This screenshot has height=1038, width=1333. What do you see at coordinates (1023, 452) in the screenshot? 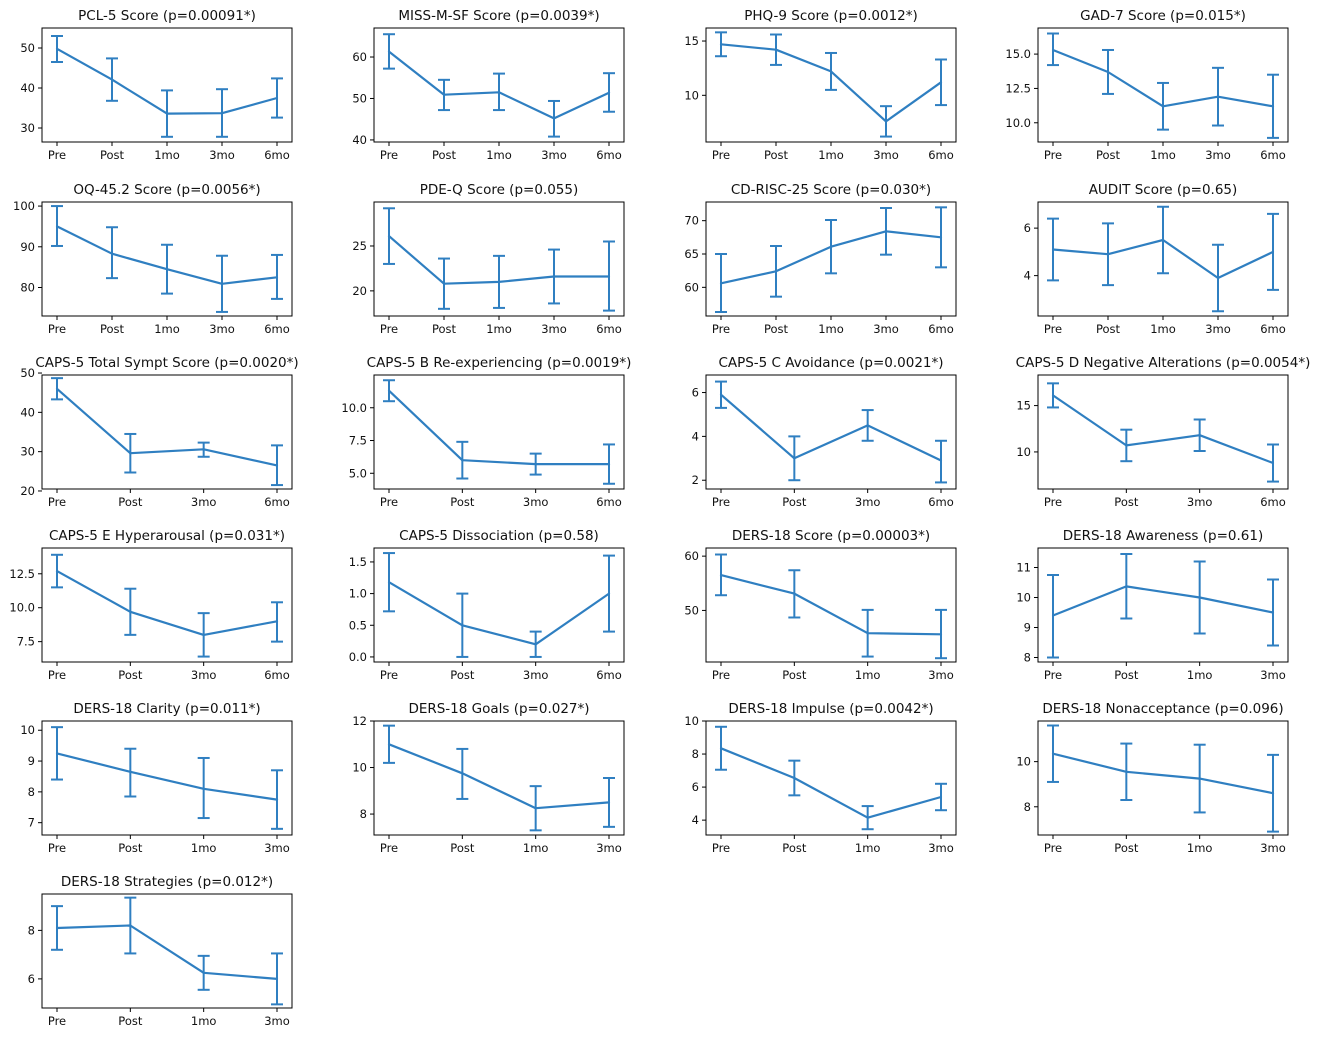
I see `y-tick-label: 10` at bounding box center [1023, 452].